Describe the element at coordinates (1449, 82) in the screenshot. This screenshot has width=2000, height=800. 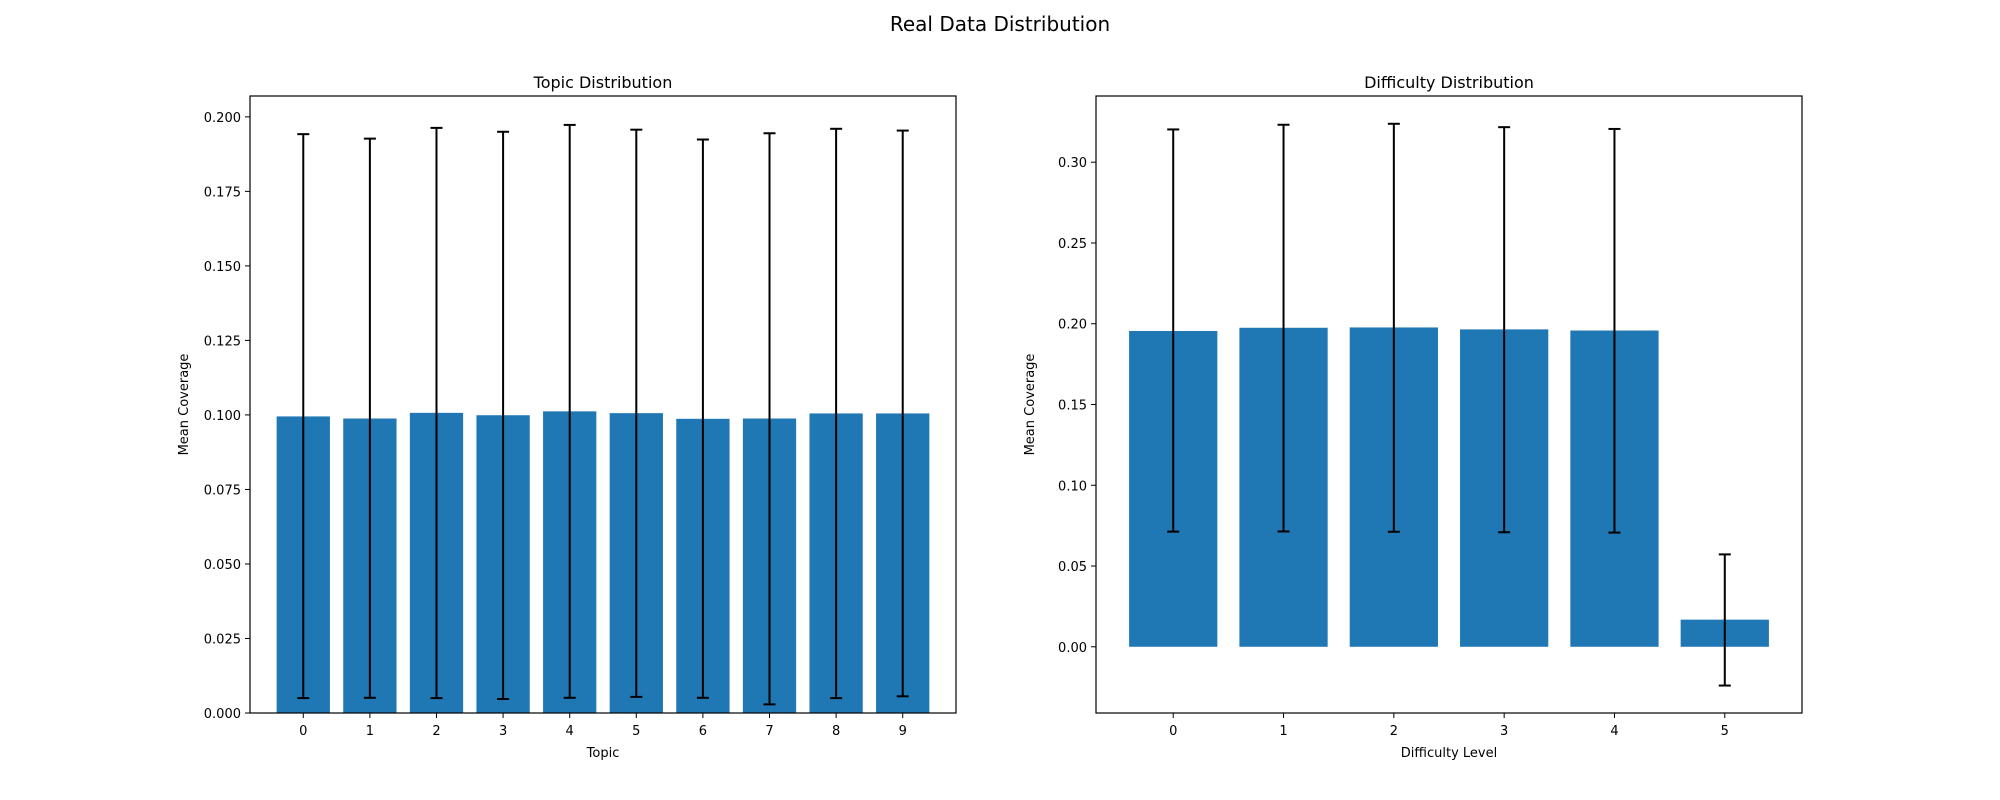
I see `chart-title: Difficulty Distribution` at that location.